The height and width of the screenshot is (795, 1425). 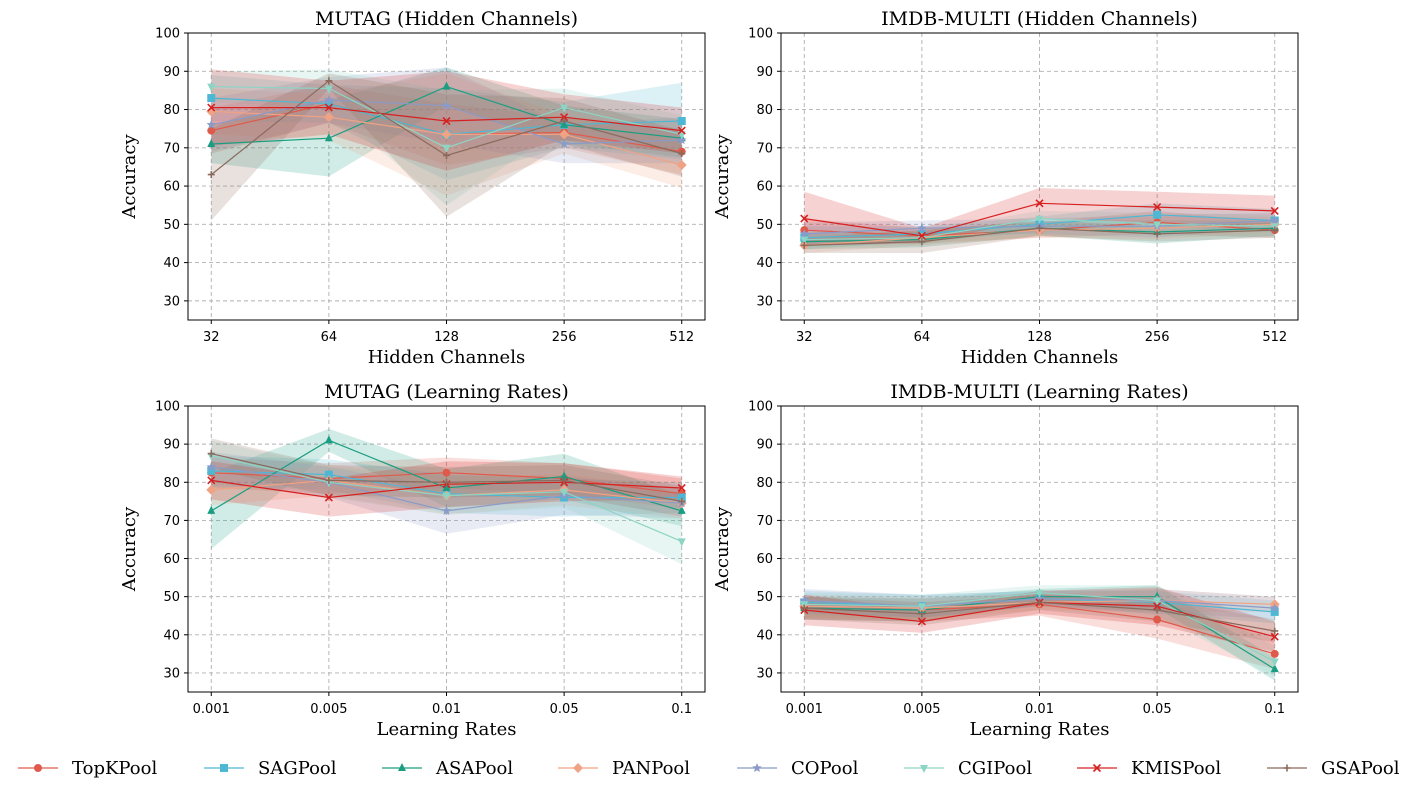 I want to click on legend-item-sagpool: SAGPool, so click(x=270, y=768).